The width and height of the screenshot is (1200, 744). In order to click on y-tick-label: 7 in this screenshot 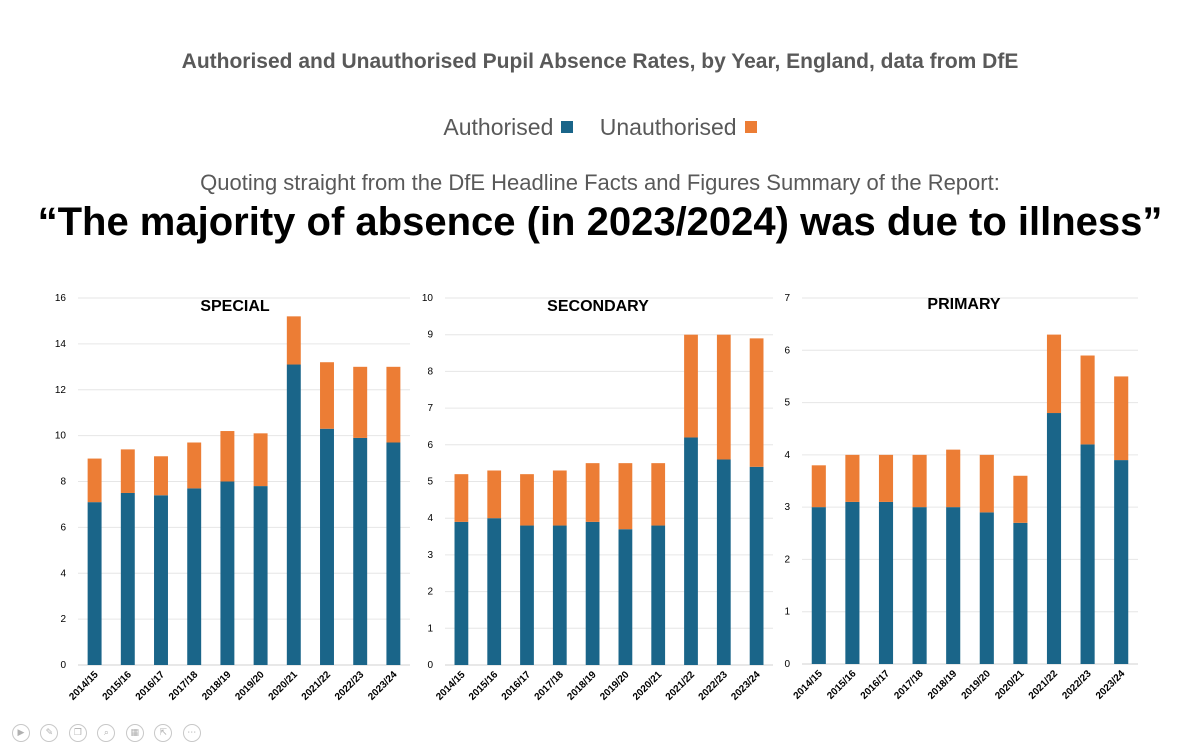, I will do `click(430, 408)`.